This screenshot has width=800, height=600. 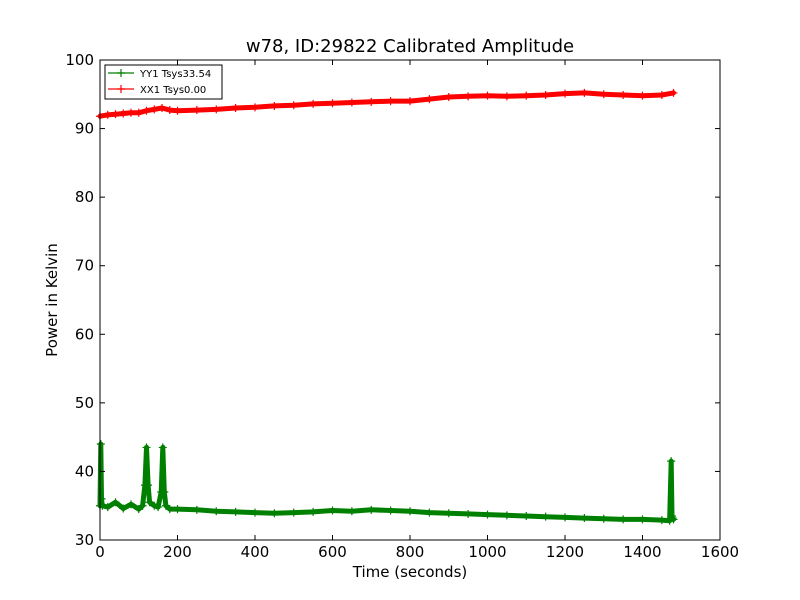 What do you see at coordinates (84, 197) in the screenshot?
I see `y-tick-label: 80` at bounding box center [84, 197].